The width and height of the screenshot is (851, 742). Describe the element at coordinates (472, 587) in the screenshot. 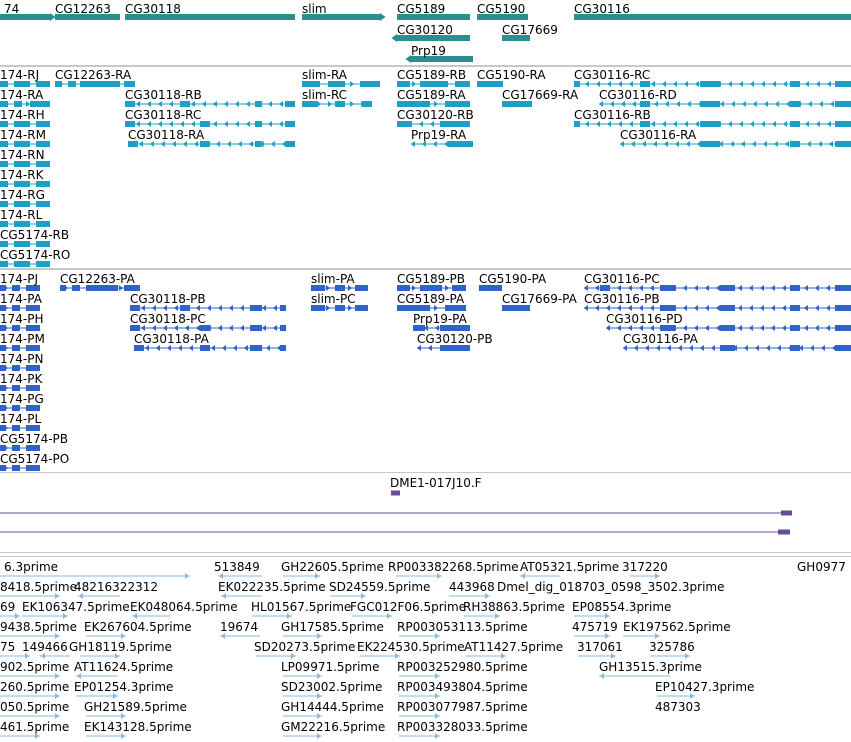

I see `ests-feature-label: 443968` at that location.